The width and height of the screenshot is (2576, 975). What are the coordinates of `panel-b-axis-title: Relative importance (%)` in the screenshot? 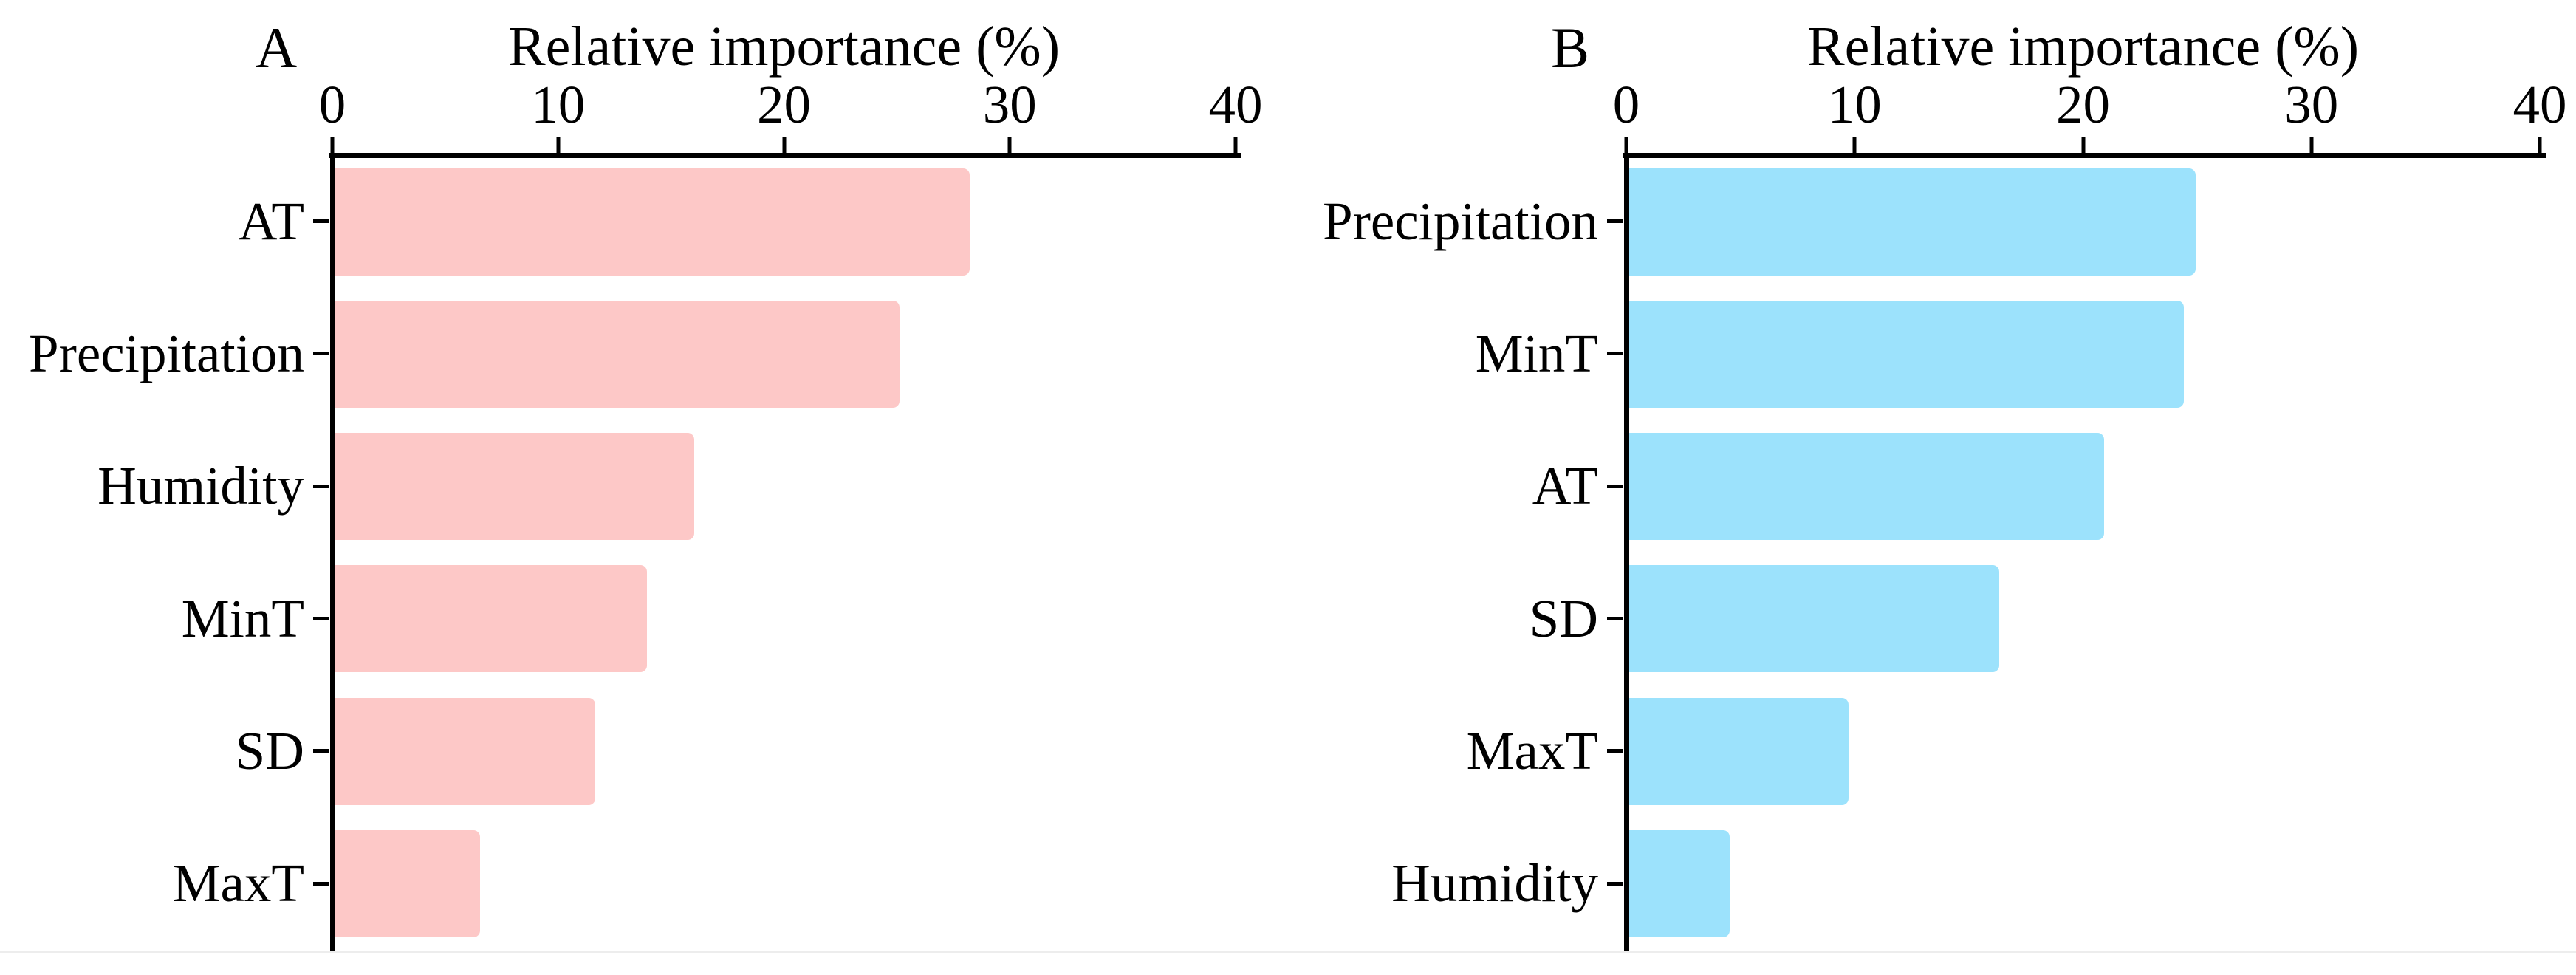 It's located at (2082, 47).